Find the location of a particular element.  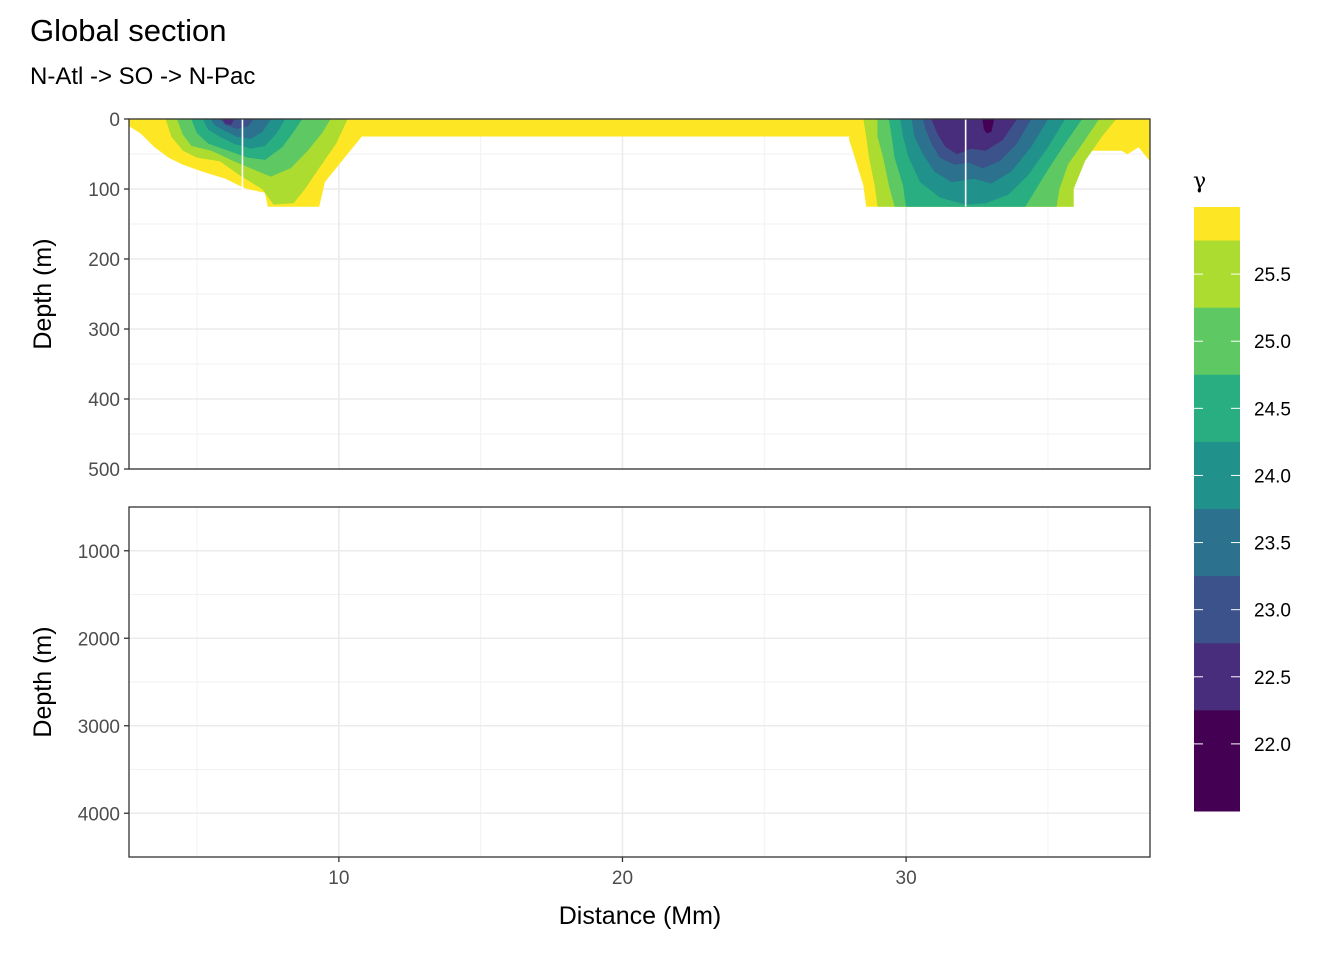

y-axis-label-upper: Depth (m) is located at coordinates (43, 293).